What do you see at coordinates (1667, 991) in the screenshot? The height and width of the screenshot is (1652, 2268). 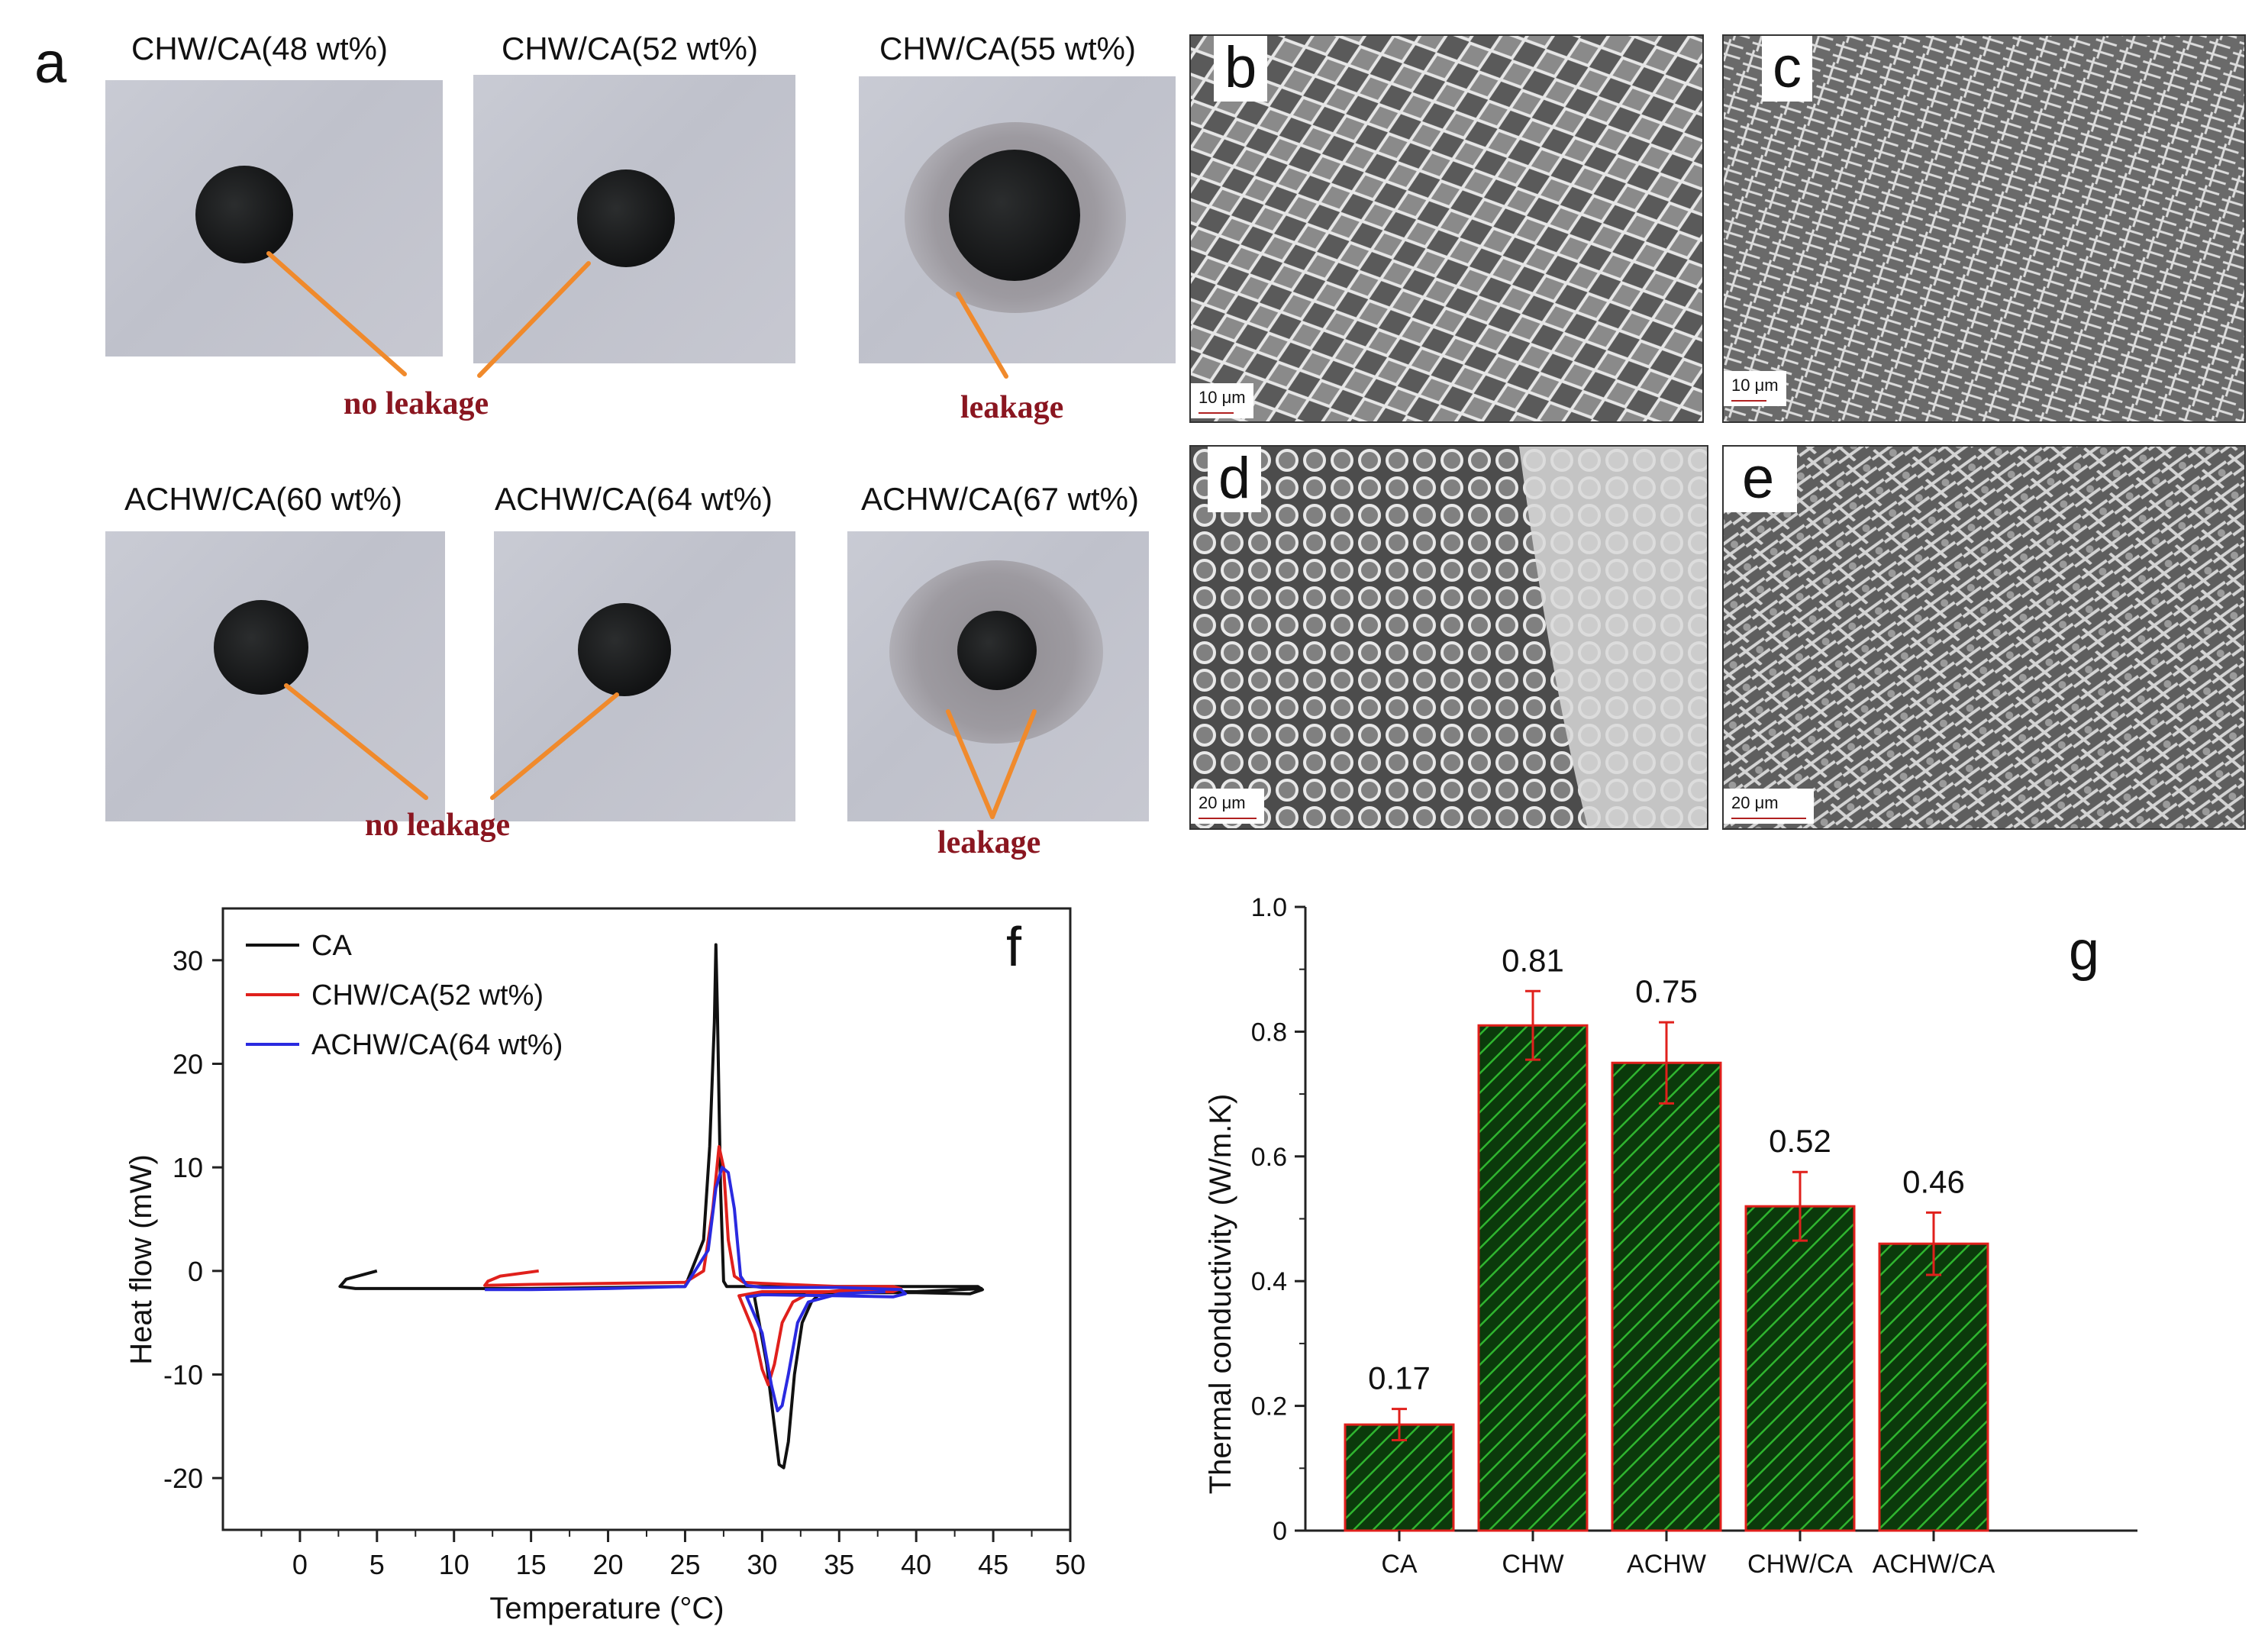 I see `data-label: 0.75` at bounding box center [1667, 991].